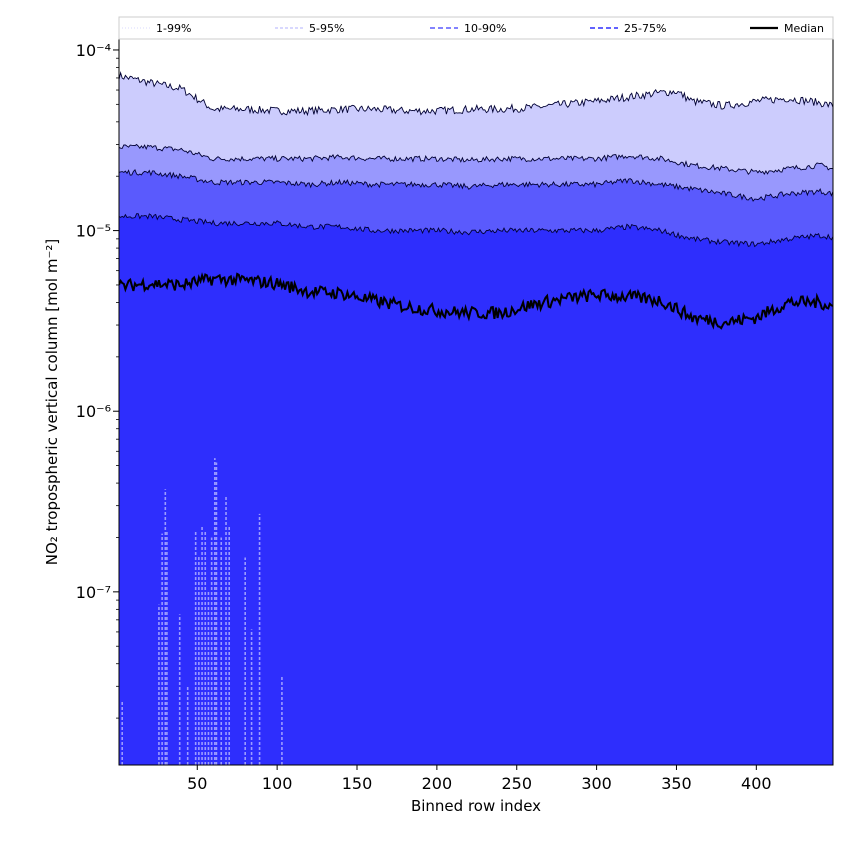  Describe the element at coordinates (476, 806) in the screenshot. I see `x-axis-label: Binned row index` at that location.